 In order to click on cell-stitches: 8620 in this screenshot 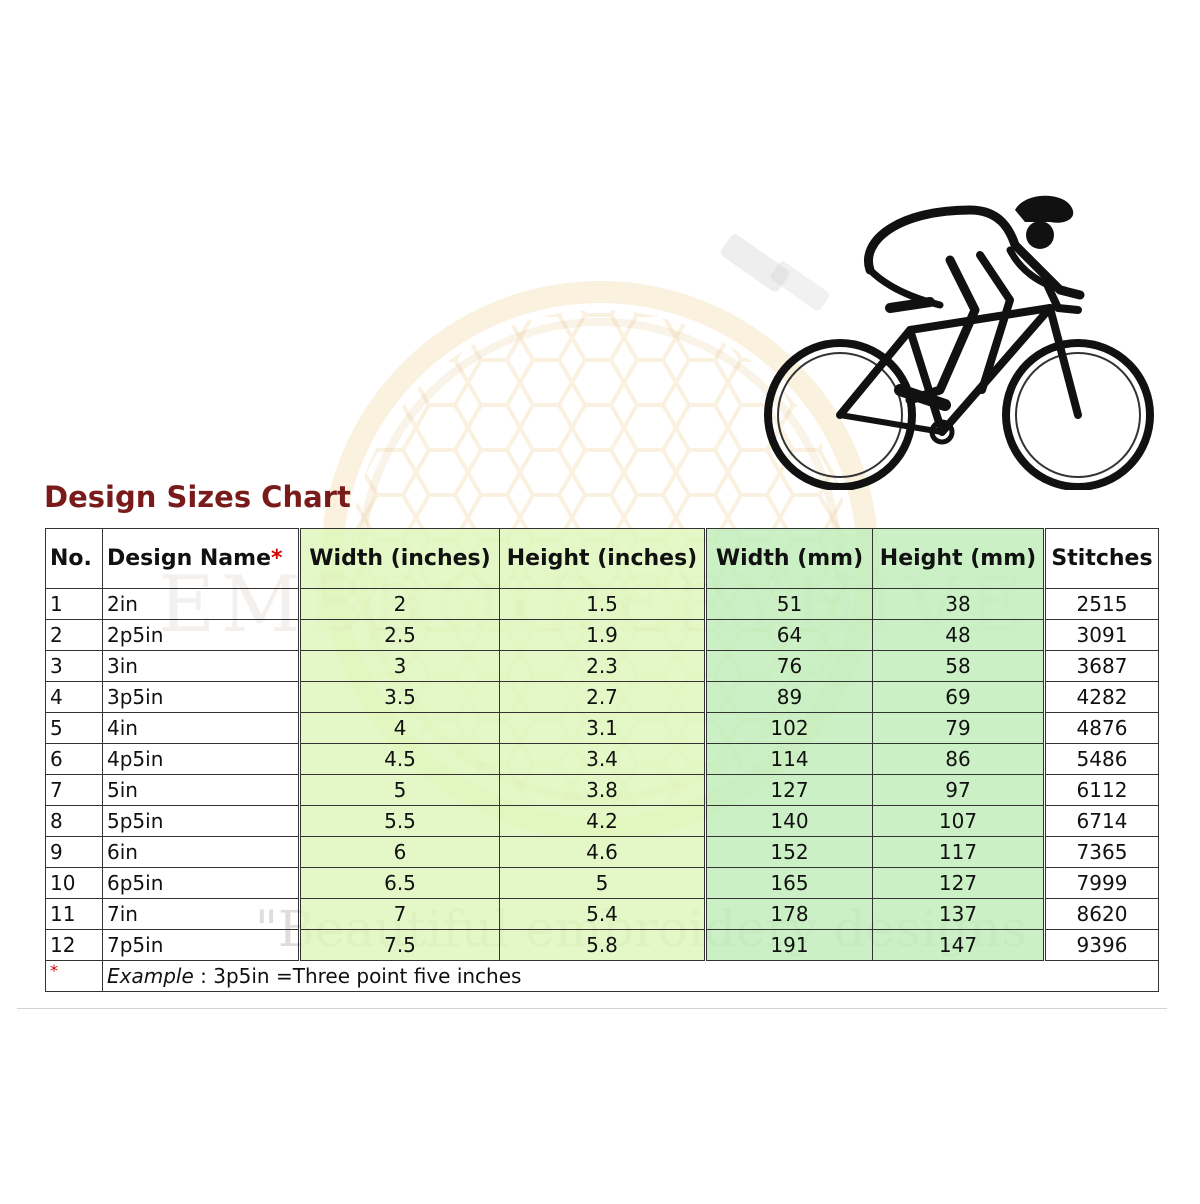, I will do `click(1101, 914)`.